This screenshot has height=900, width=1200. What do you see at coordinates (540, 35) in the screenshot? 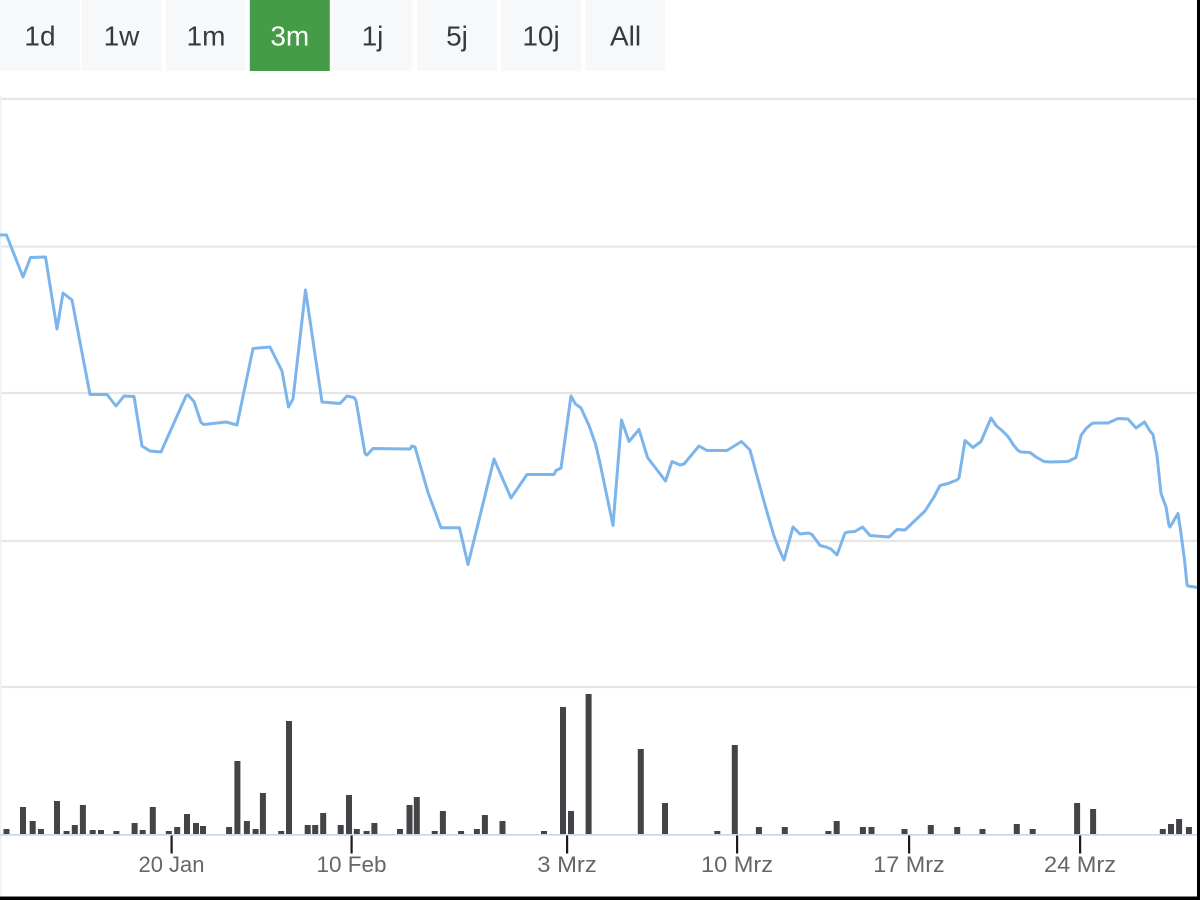
I see `svg-text: 10j` at bounding box center [540, 35].